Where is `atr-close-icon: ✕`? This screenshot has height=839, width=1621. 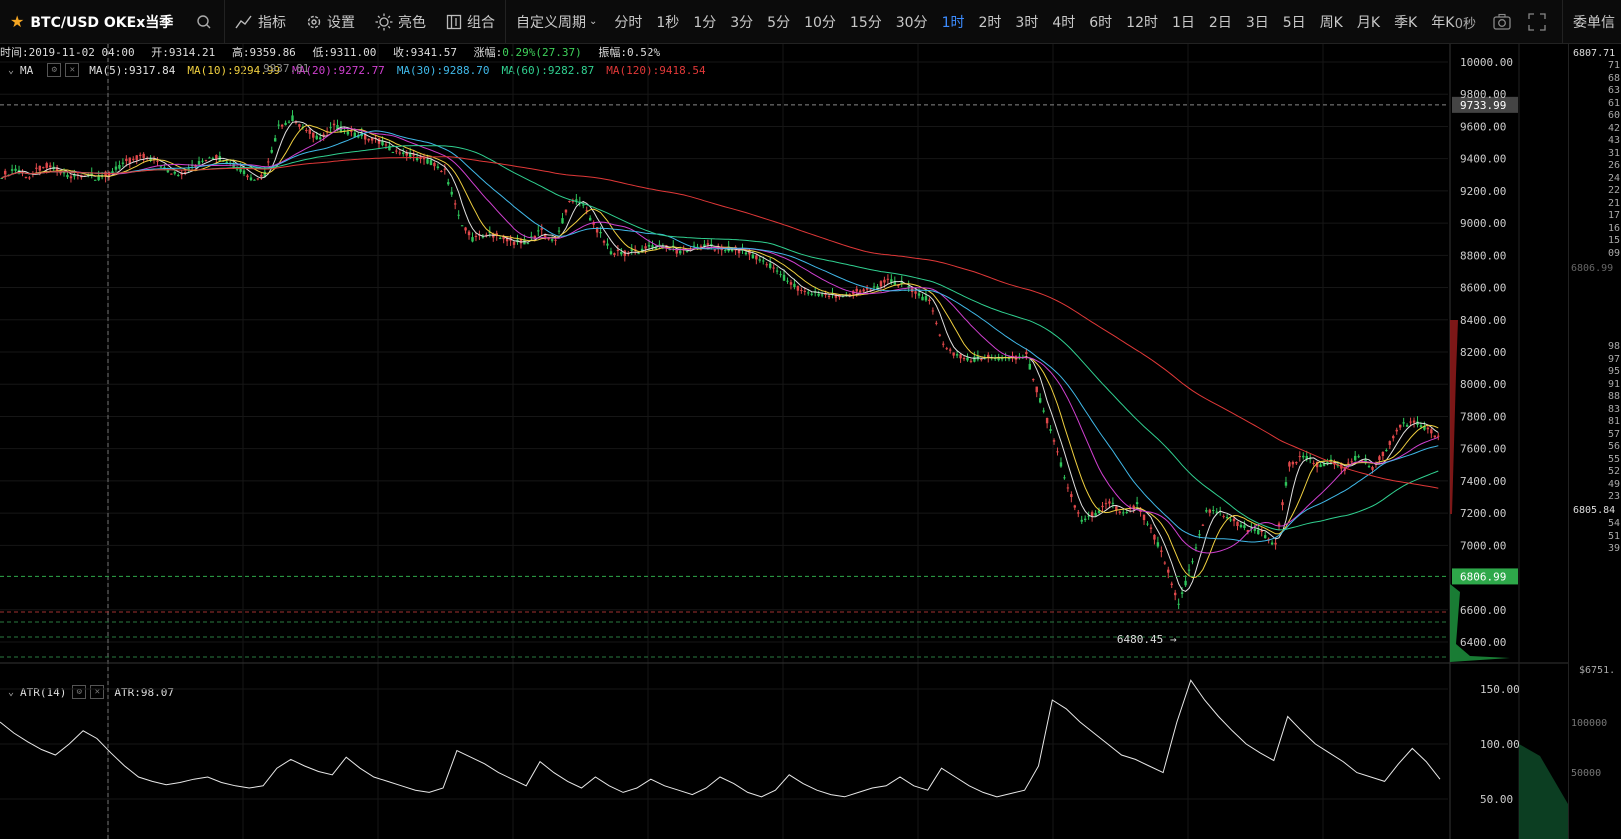 atr-close-icon: ✕ is located at coordinates (97, 692).